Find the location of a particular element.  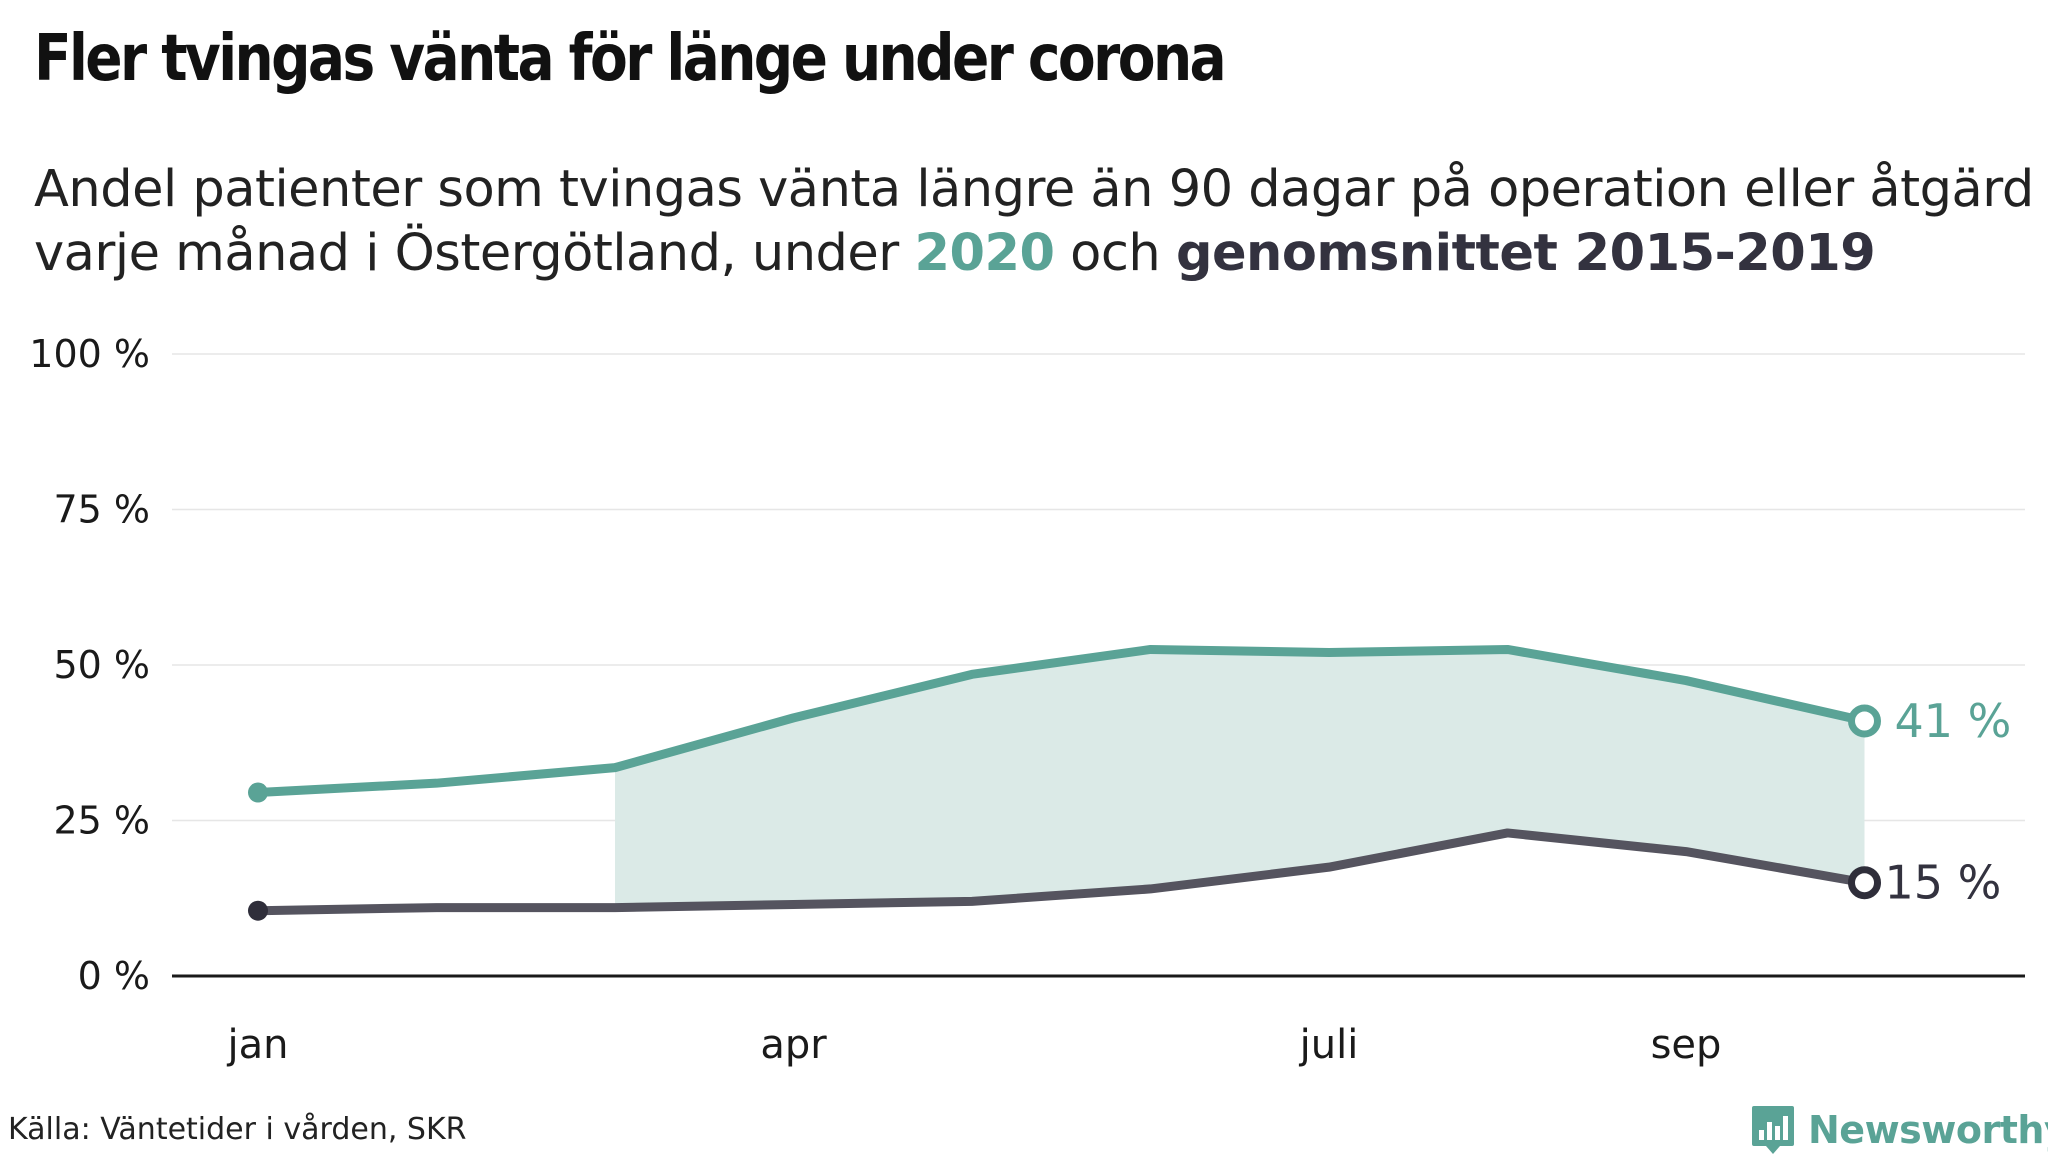

y-tick-label: 50 % is located at coordinates (101, 665).